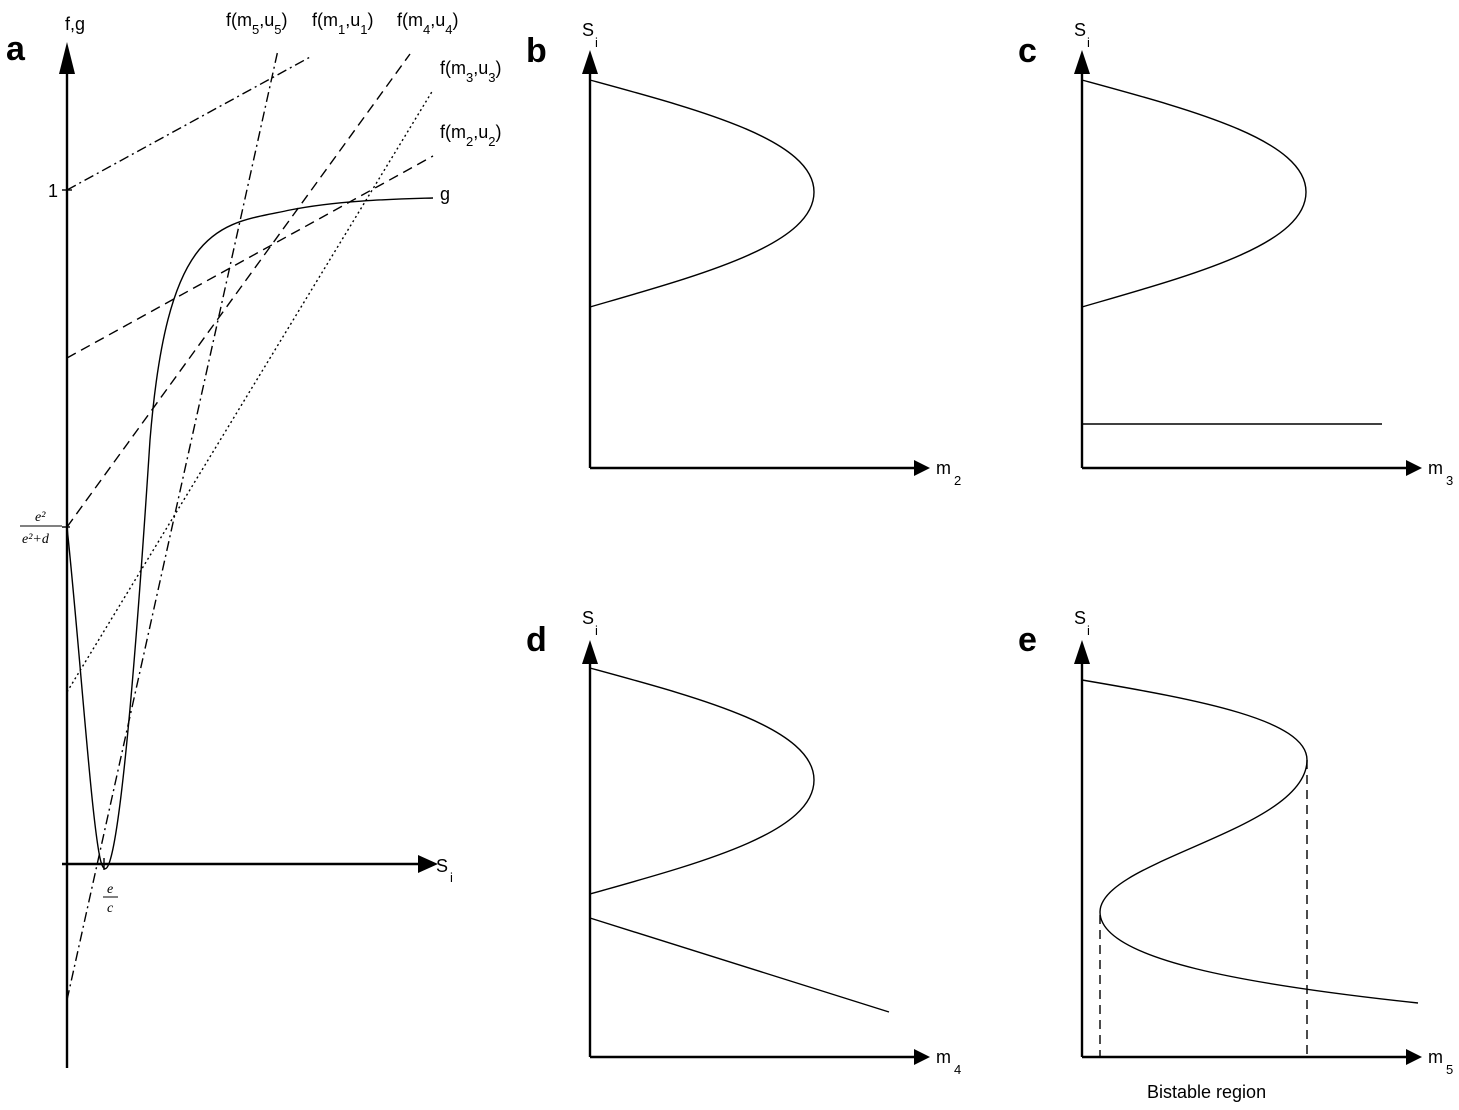  What do you see at coordinates (255, 29) in the screenshot?
I see `lbl-m5-s1: 5` at bounding box center [255, 29].